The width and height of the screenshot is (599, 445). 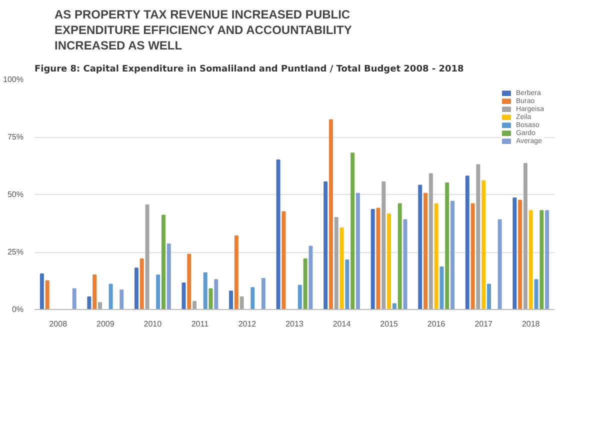 I want to click on x-tick-label: 2010, so click(x=153, y=324).